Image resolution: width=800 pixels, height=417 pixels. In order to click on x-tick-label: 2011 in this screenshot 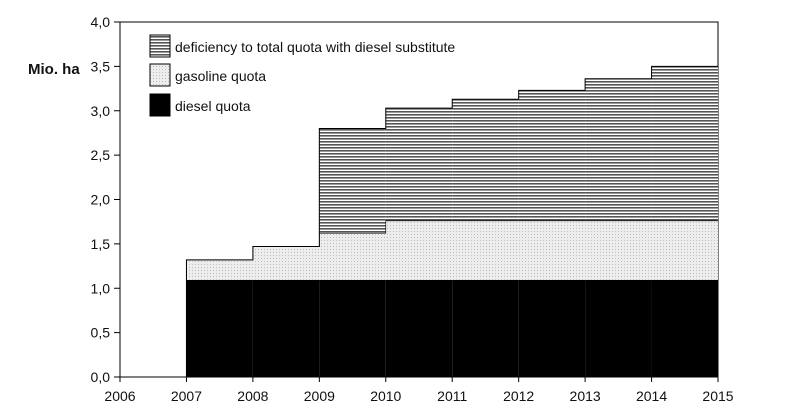, I will do `click(452, 396)`.